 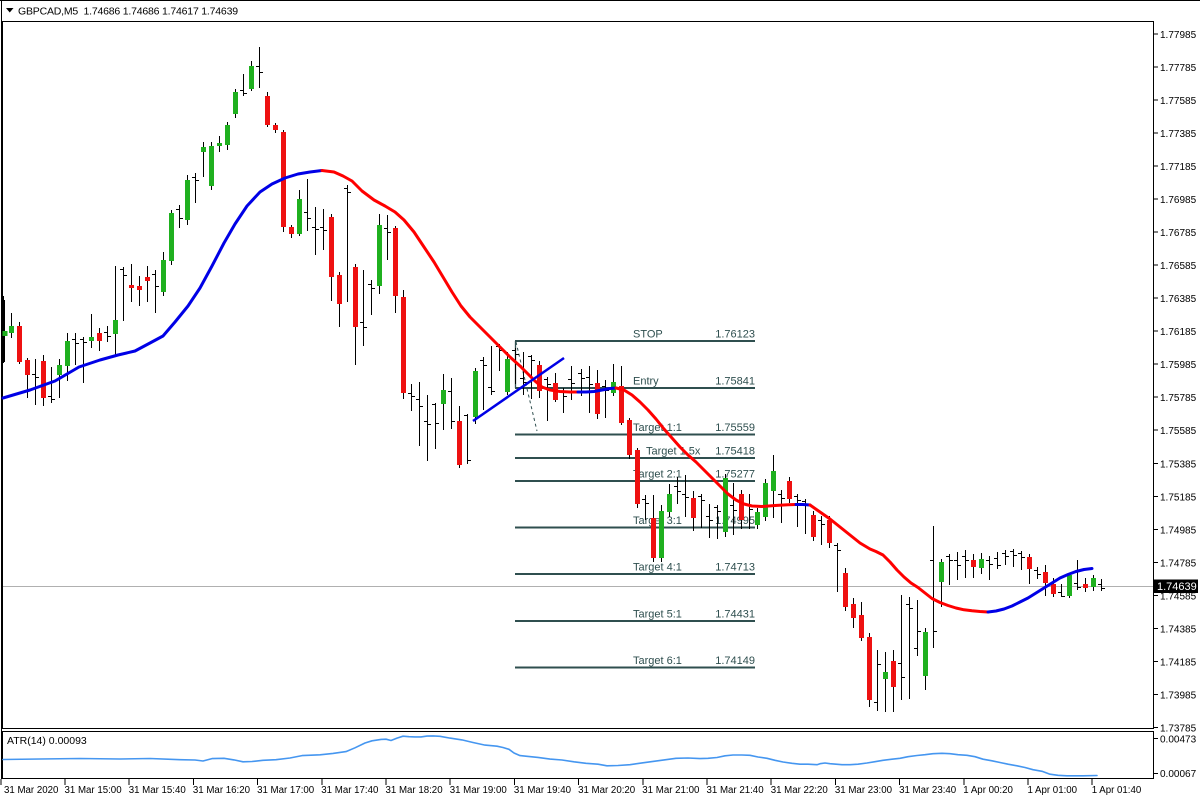 What do you see at coordinates (222, 790) in the screenshot?
I see `svg-text: 31 Mar 16:20` at bounding box center [222, 790].